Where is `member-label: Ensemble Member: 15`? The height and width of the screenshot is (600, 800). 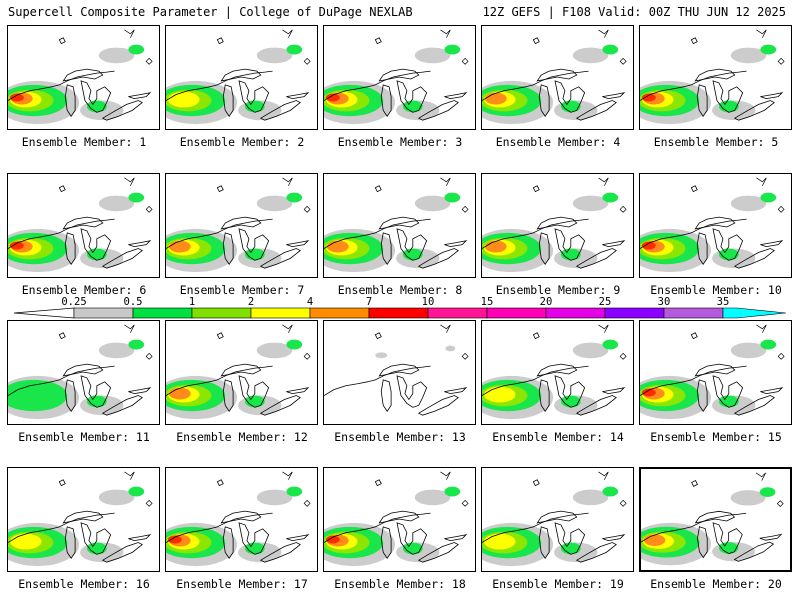 member-label: Ensemble Member: 15 is located at coordinates (716, 437).